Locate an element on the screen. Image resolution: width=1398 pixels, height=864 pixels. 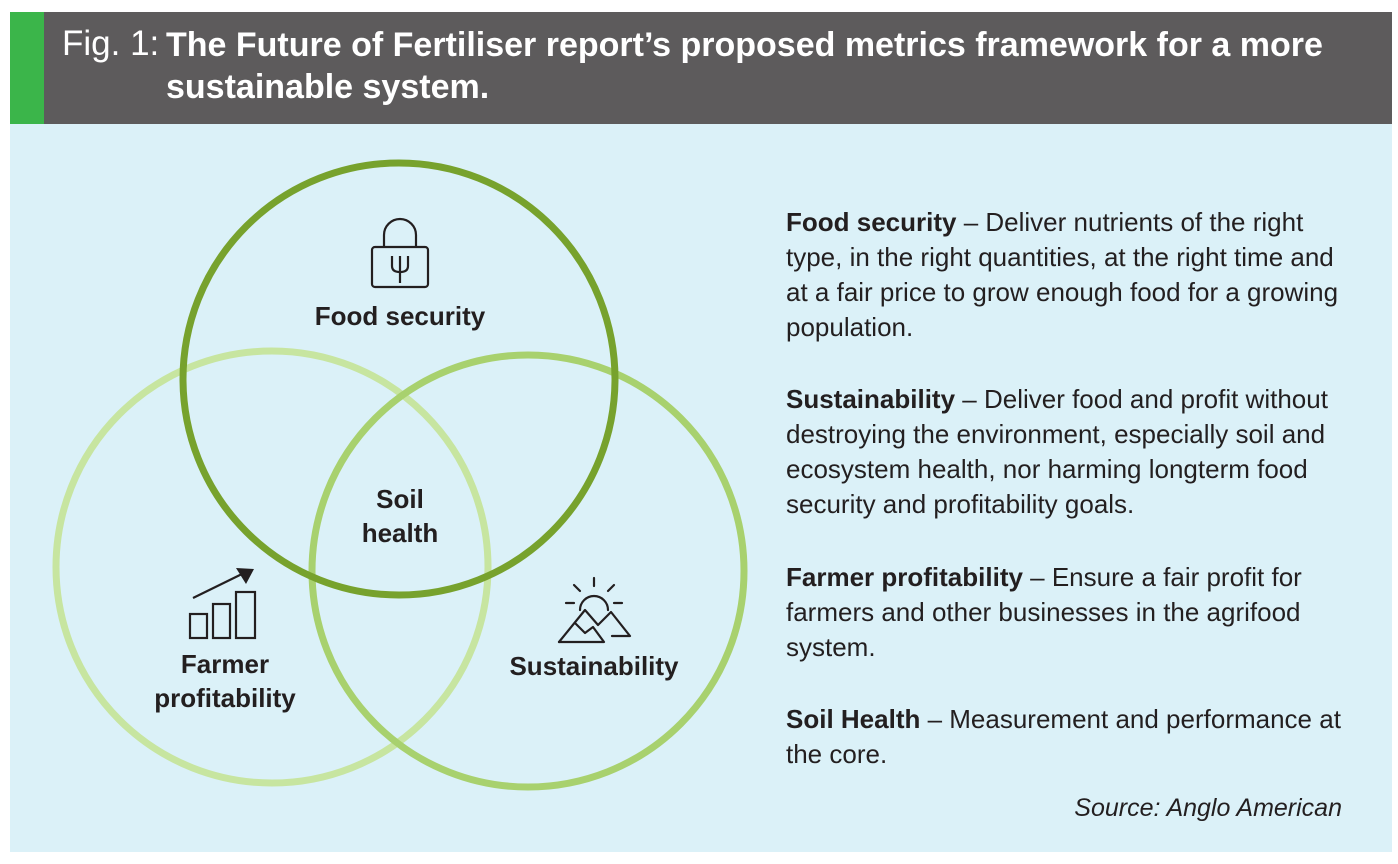
soil-health-label: Soil health is located at coordinates (400, 516).